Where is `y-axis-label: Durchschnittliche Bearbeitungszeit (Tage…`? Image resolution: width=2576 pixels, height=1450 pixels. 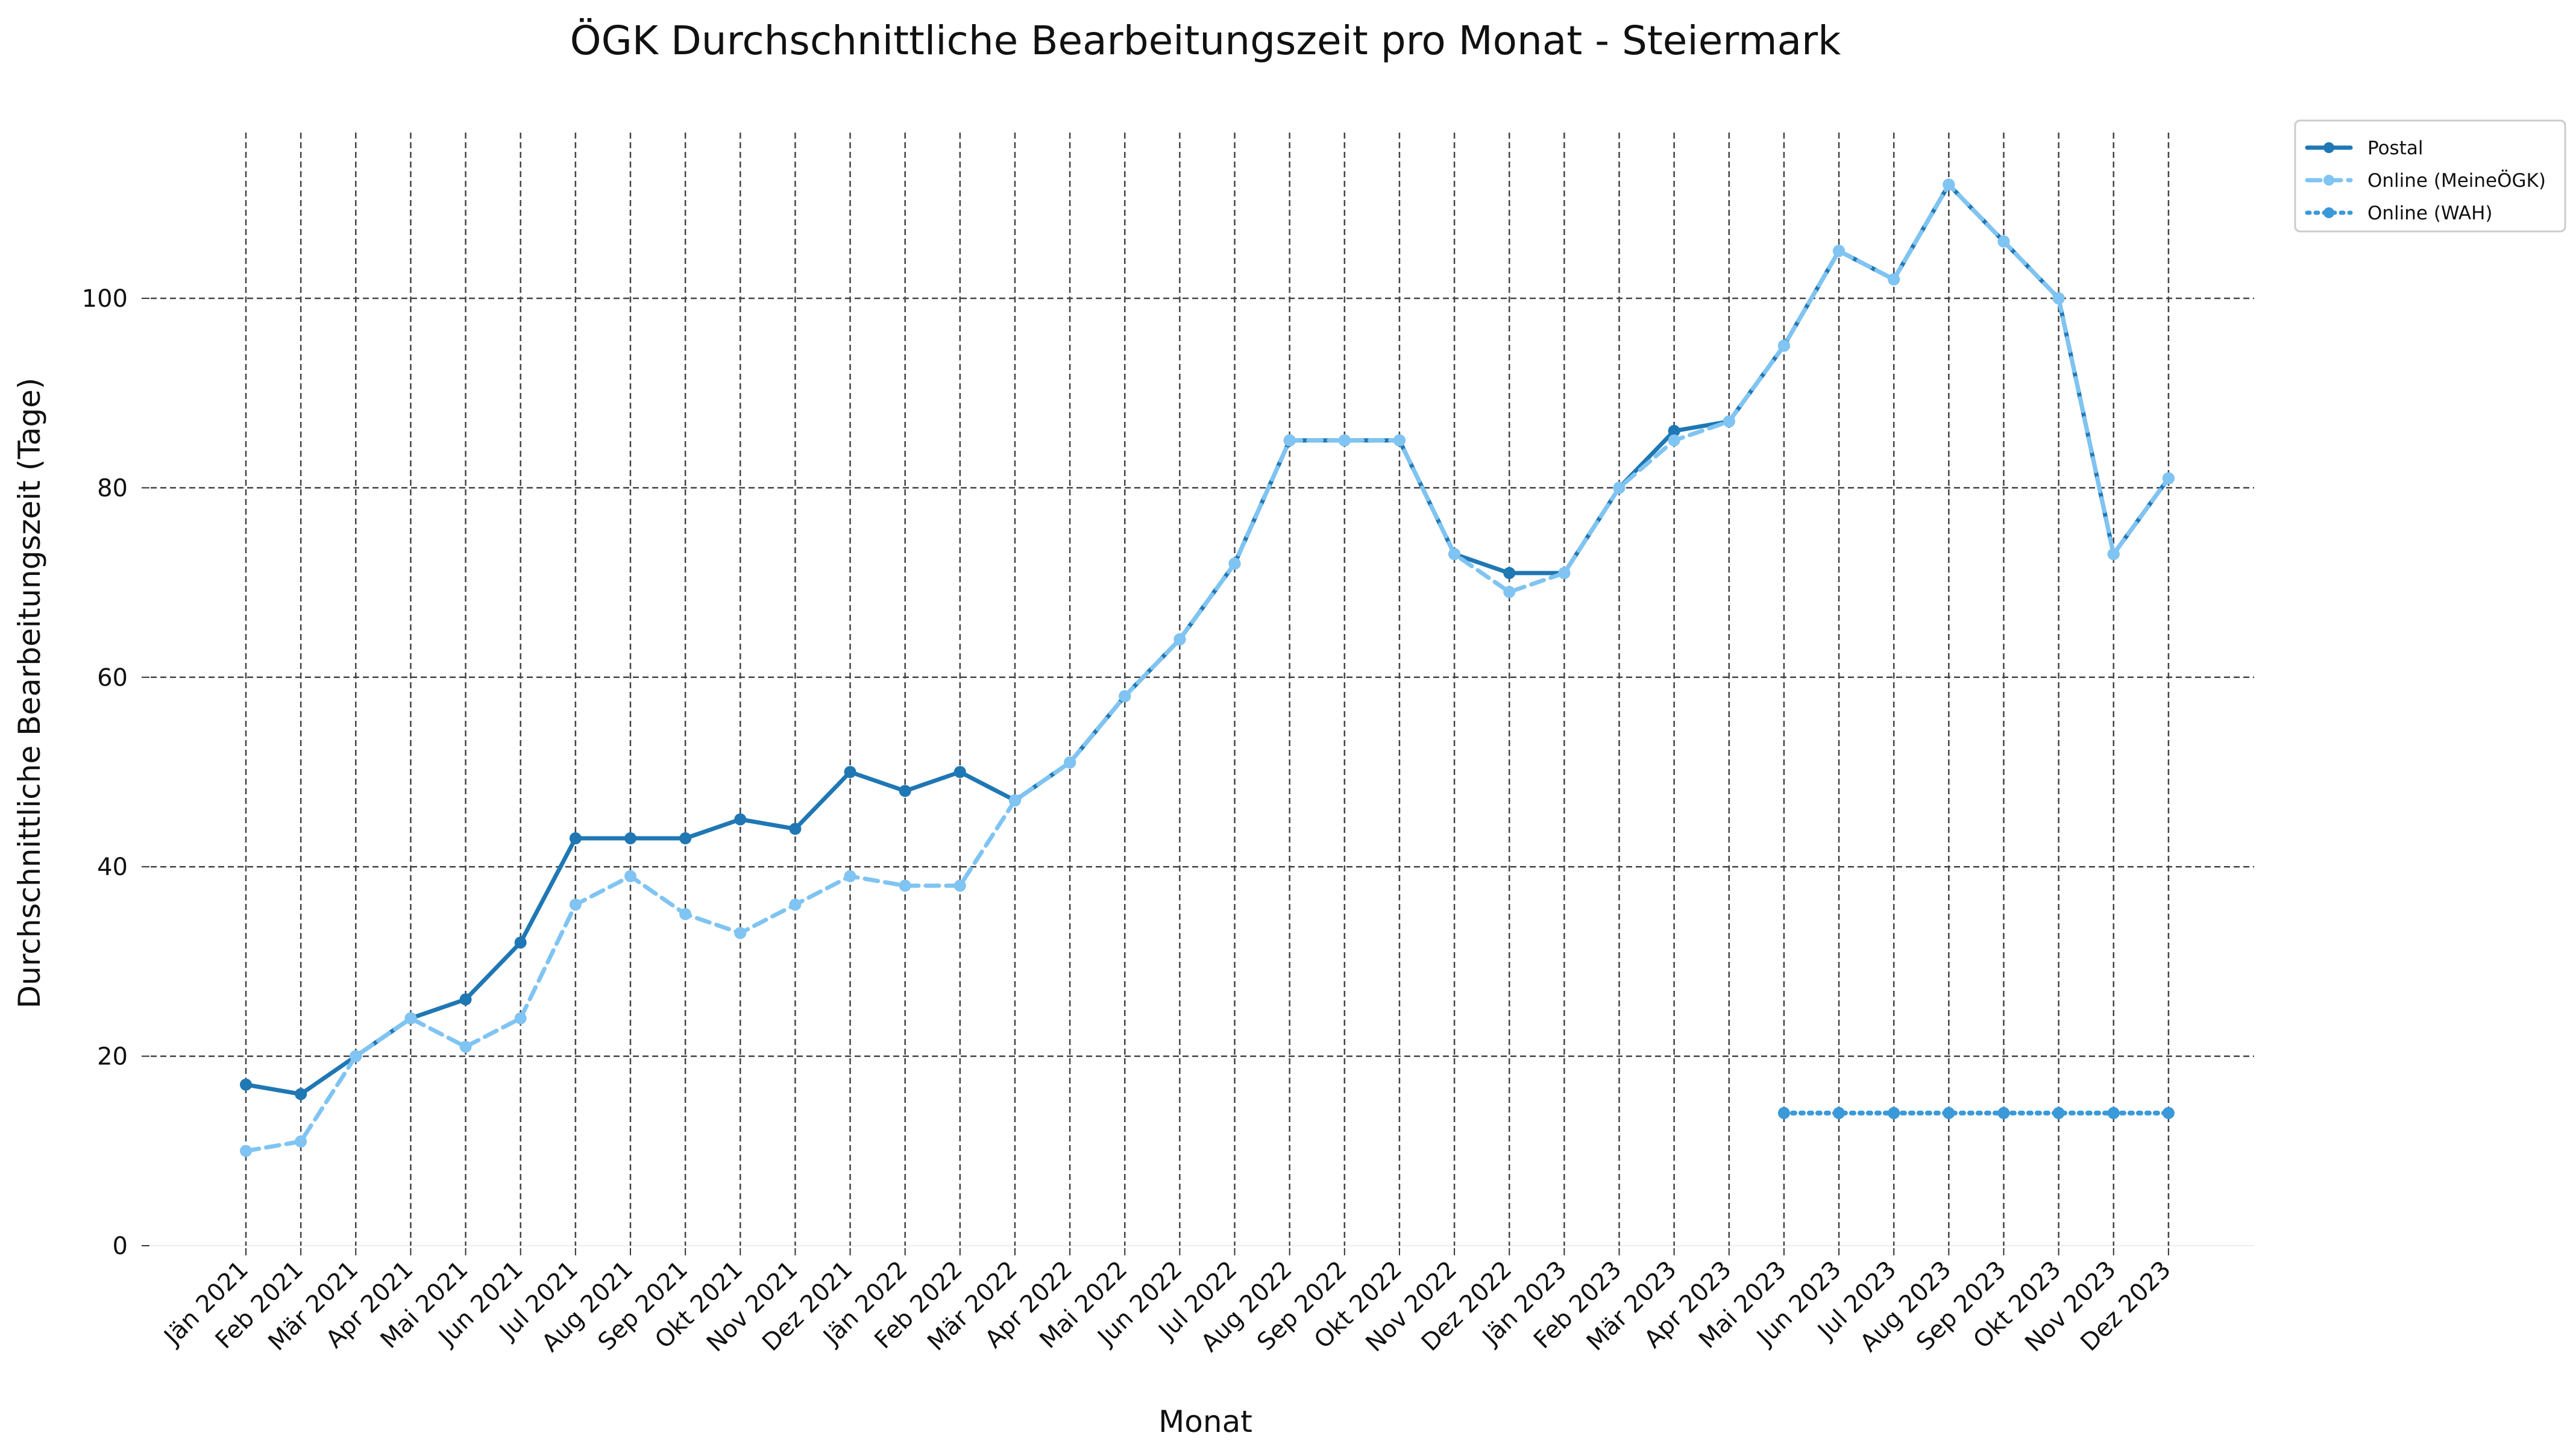
y-axis-label: Durchschnittliche Bearbeitungszeit (Tage… is located at coordinates (29, 693).